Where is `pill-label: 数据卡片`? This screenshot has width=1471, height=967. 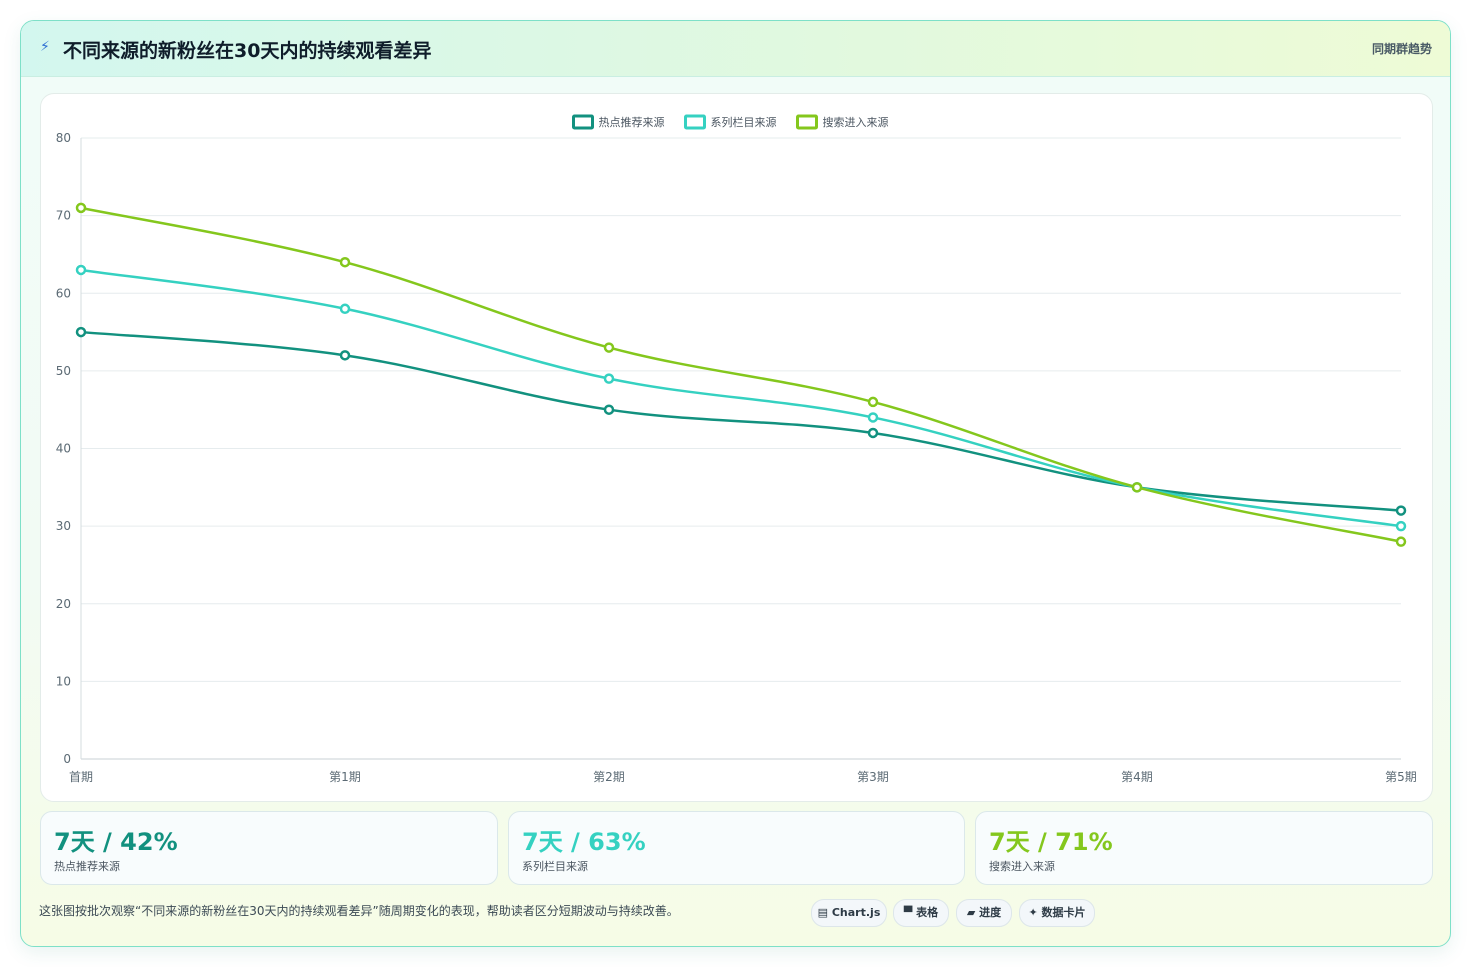 pill-label: 数据卡片 is located at coordinates (1063, 912).